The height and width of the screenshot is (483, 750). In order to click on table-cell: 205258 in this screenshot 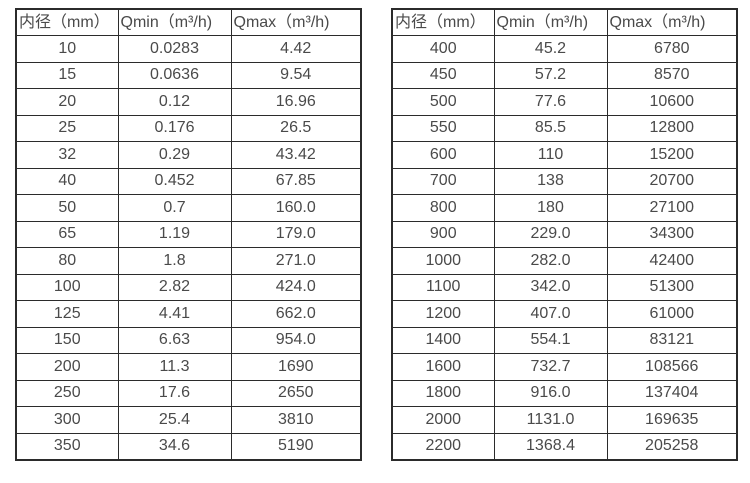, I will do `click(672, 446)`.